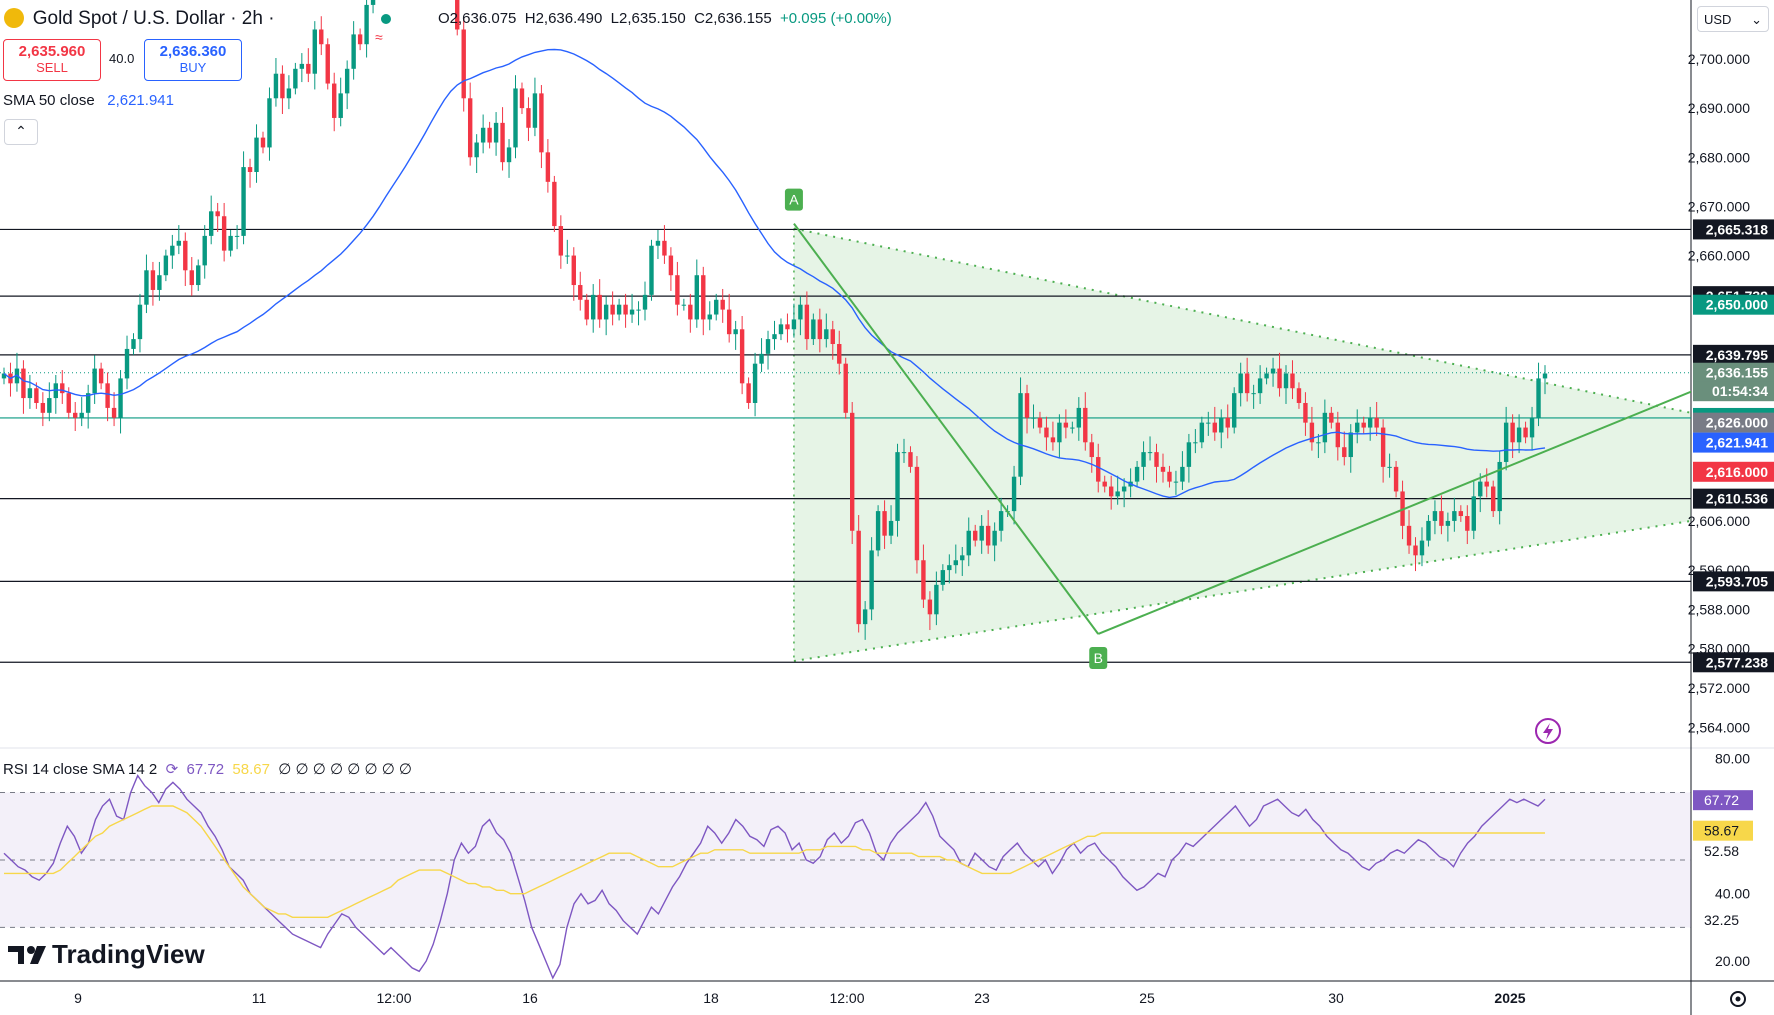  I want to click on lightning-icon, so click(1548, 731).